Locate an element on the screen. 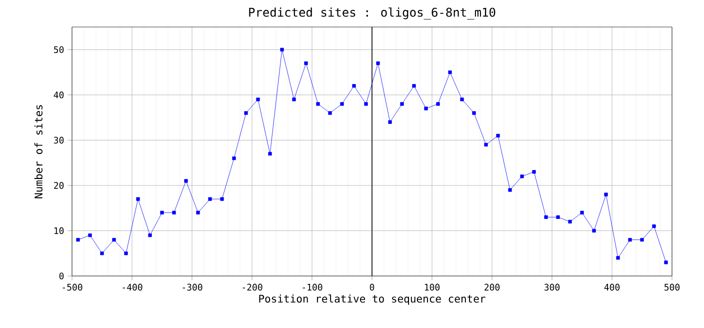  x-tick-label: 300 is located at coordinates (552, 287).